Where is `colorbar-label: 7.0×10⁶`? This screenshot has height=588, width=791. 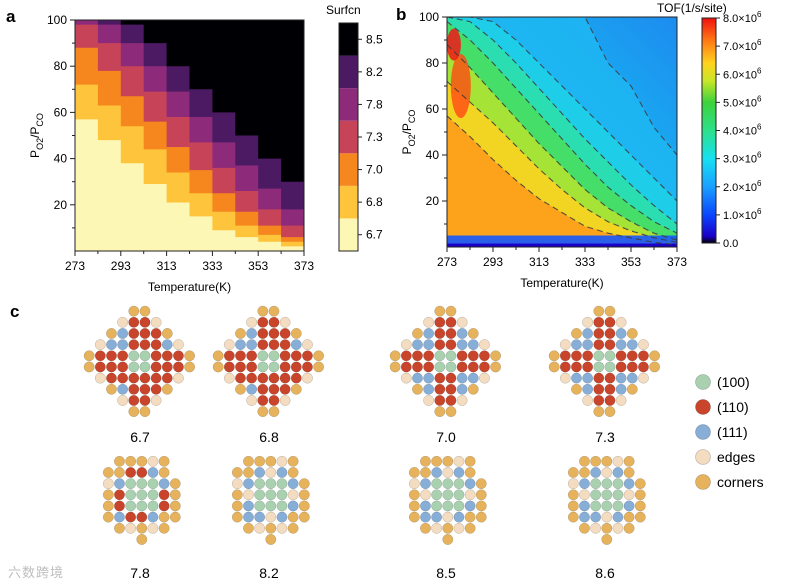
colorbar-label: 7.0×10⁶ is located at coordinates (742, 45).